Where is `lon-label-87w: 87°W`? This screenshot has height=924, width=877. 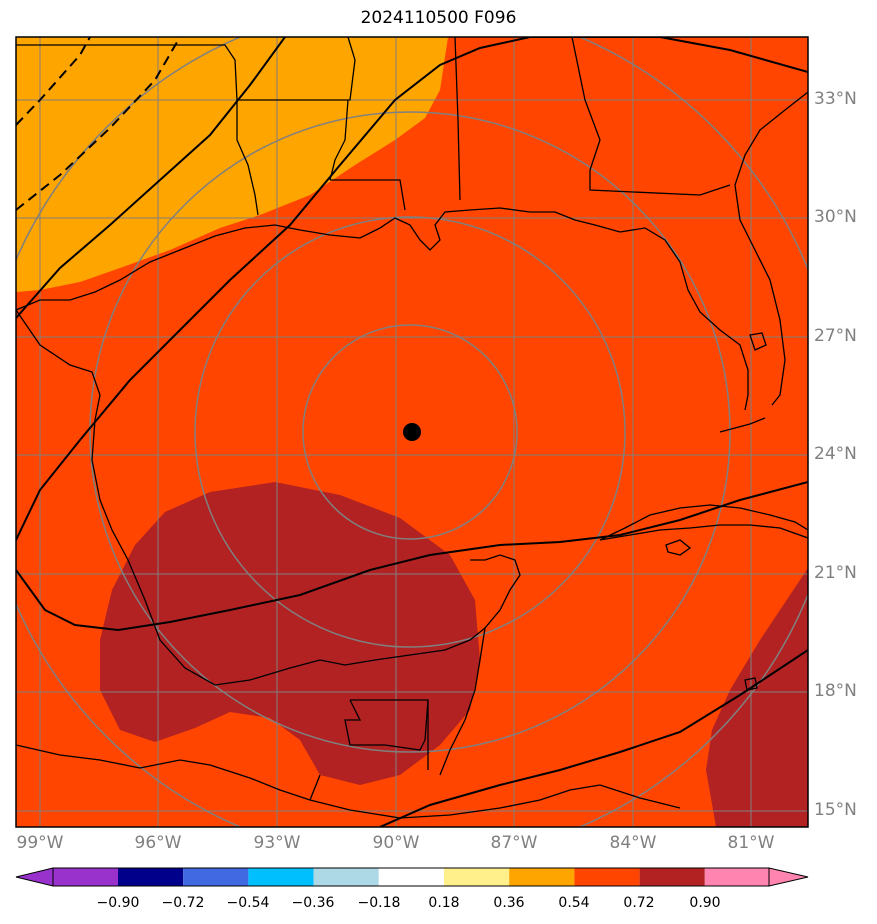
lon-label-87w: 87°W is located at coordinates (514, 843).